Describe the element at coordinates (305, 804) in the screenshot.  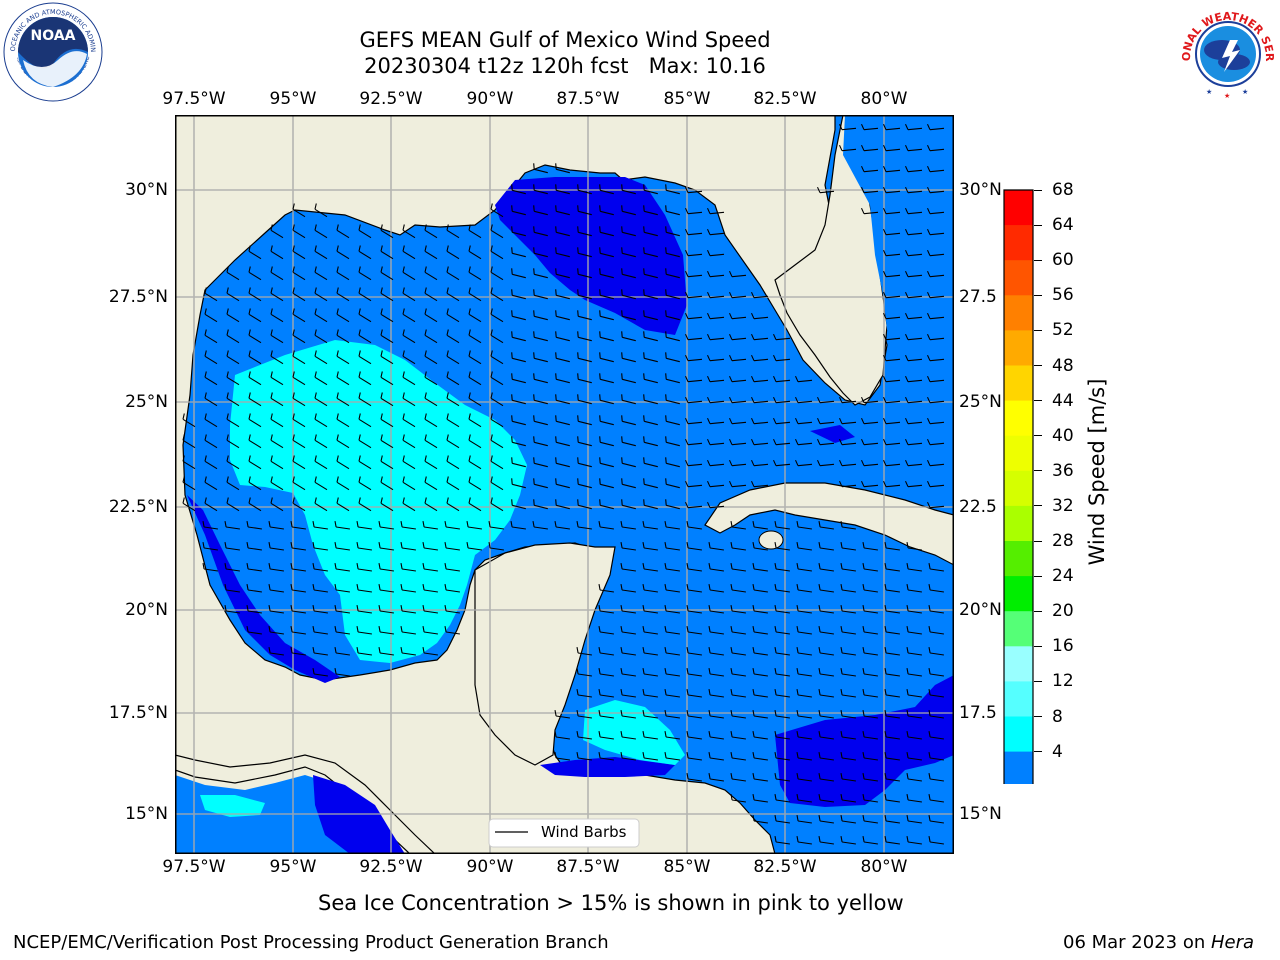
I see `land-central-america-shore` at that location.